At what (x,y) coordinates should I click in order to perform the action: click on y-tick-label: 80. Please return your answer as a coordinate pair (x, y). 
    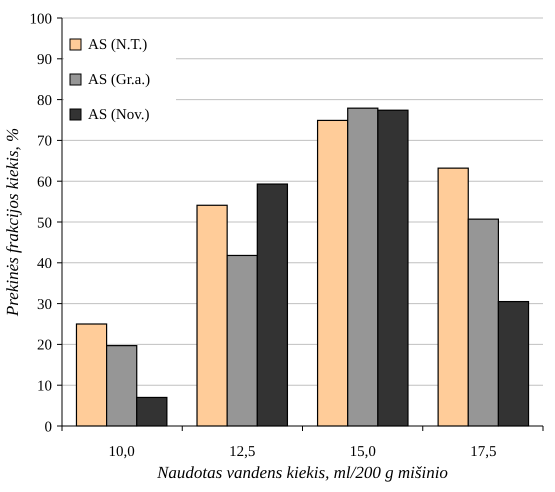
    Looking at the image, I should click on (44, 100).